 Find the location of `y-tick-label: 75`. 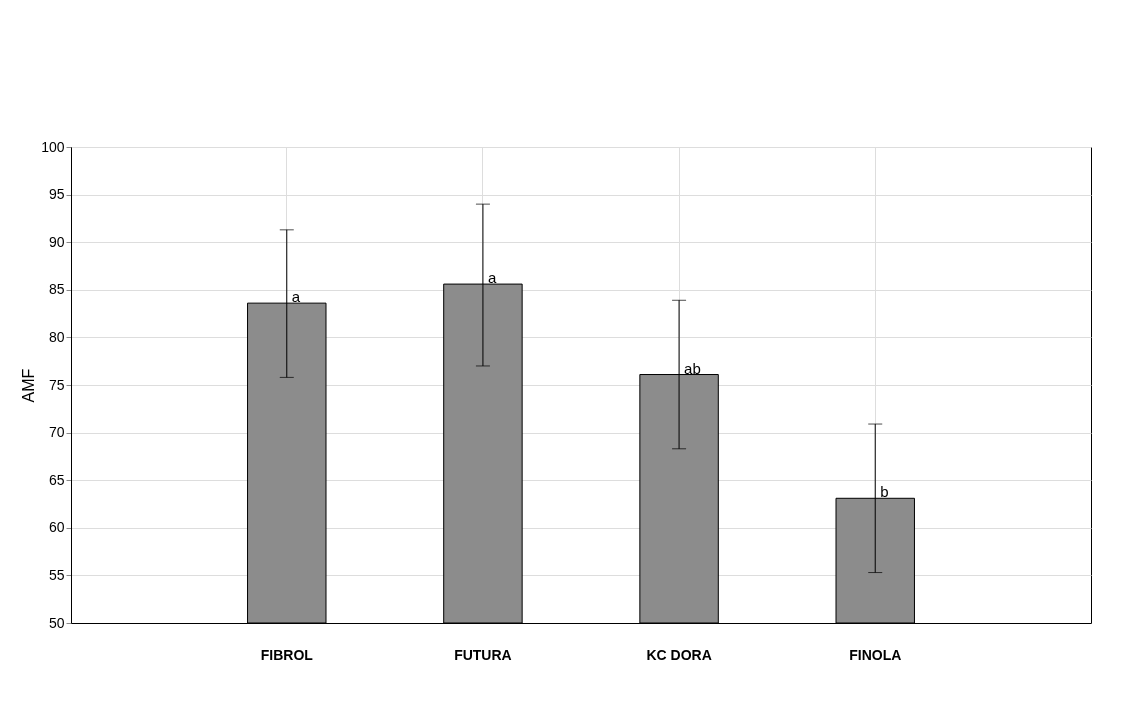

y-tick-label: 75 is located at coordinates (56, 384).